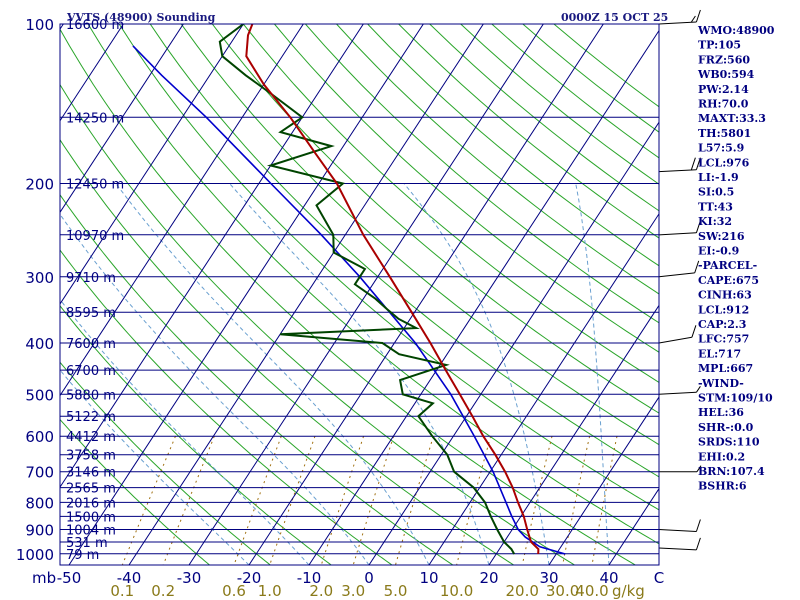 The width and height of the screenshot is (800, 600). What do you see at coordinates (724, 59) in the screenshot?
I see `stability-index-item: FRZ:560` at bounding box center [724, 59].